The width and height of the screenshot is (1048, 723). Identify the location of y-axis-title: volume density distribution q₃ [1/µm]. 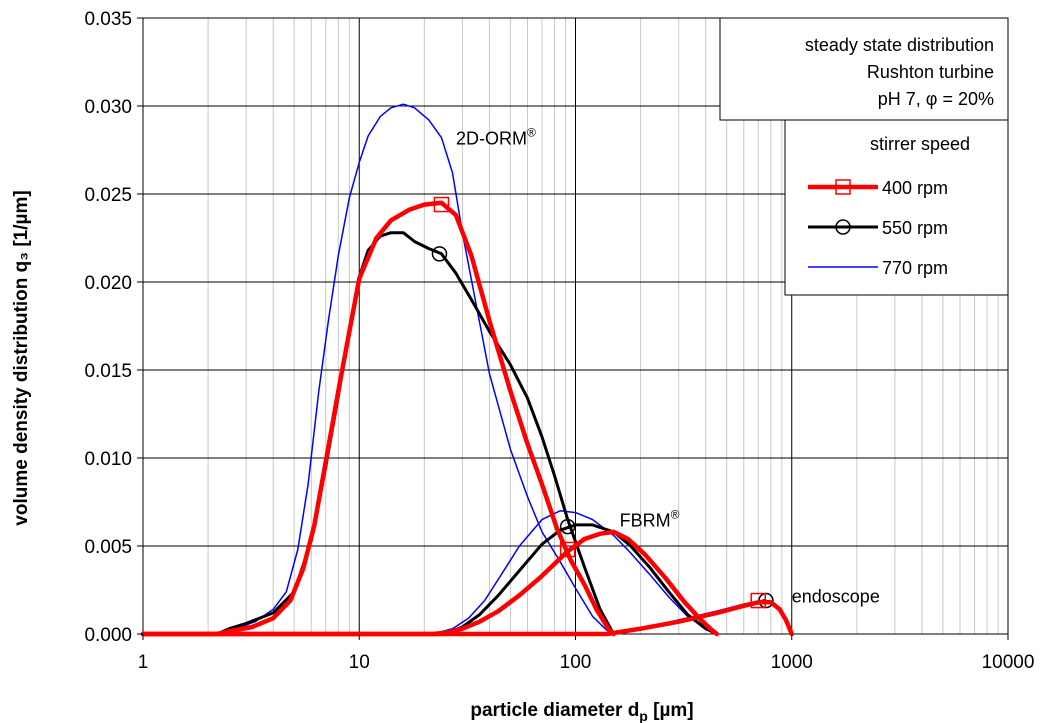
(21, 357).